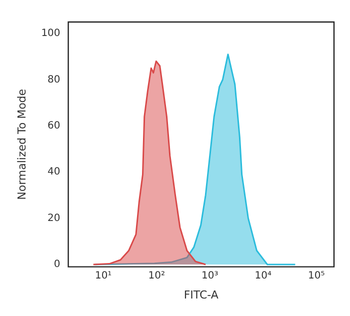  What do you see at coordinates (54, 80) in the screenshot?
I see `y-tick-label: 80` at bounding box center [54, 80].